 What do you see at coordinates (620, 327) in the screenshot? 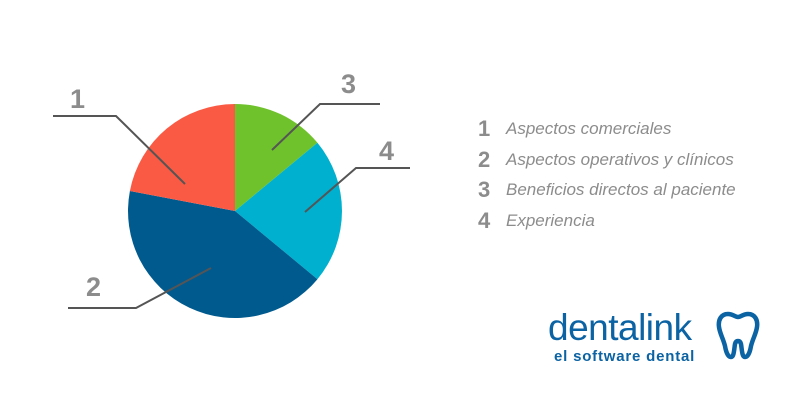
I see `logo-wordmark: dentalink` at bounding box center [620, 327].